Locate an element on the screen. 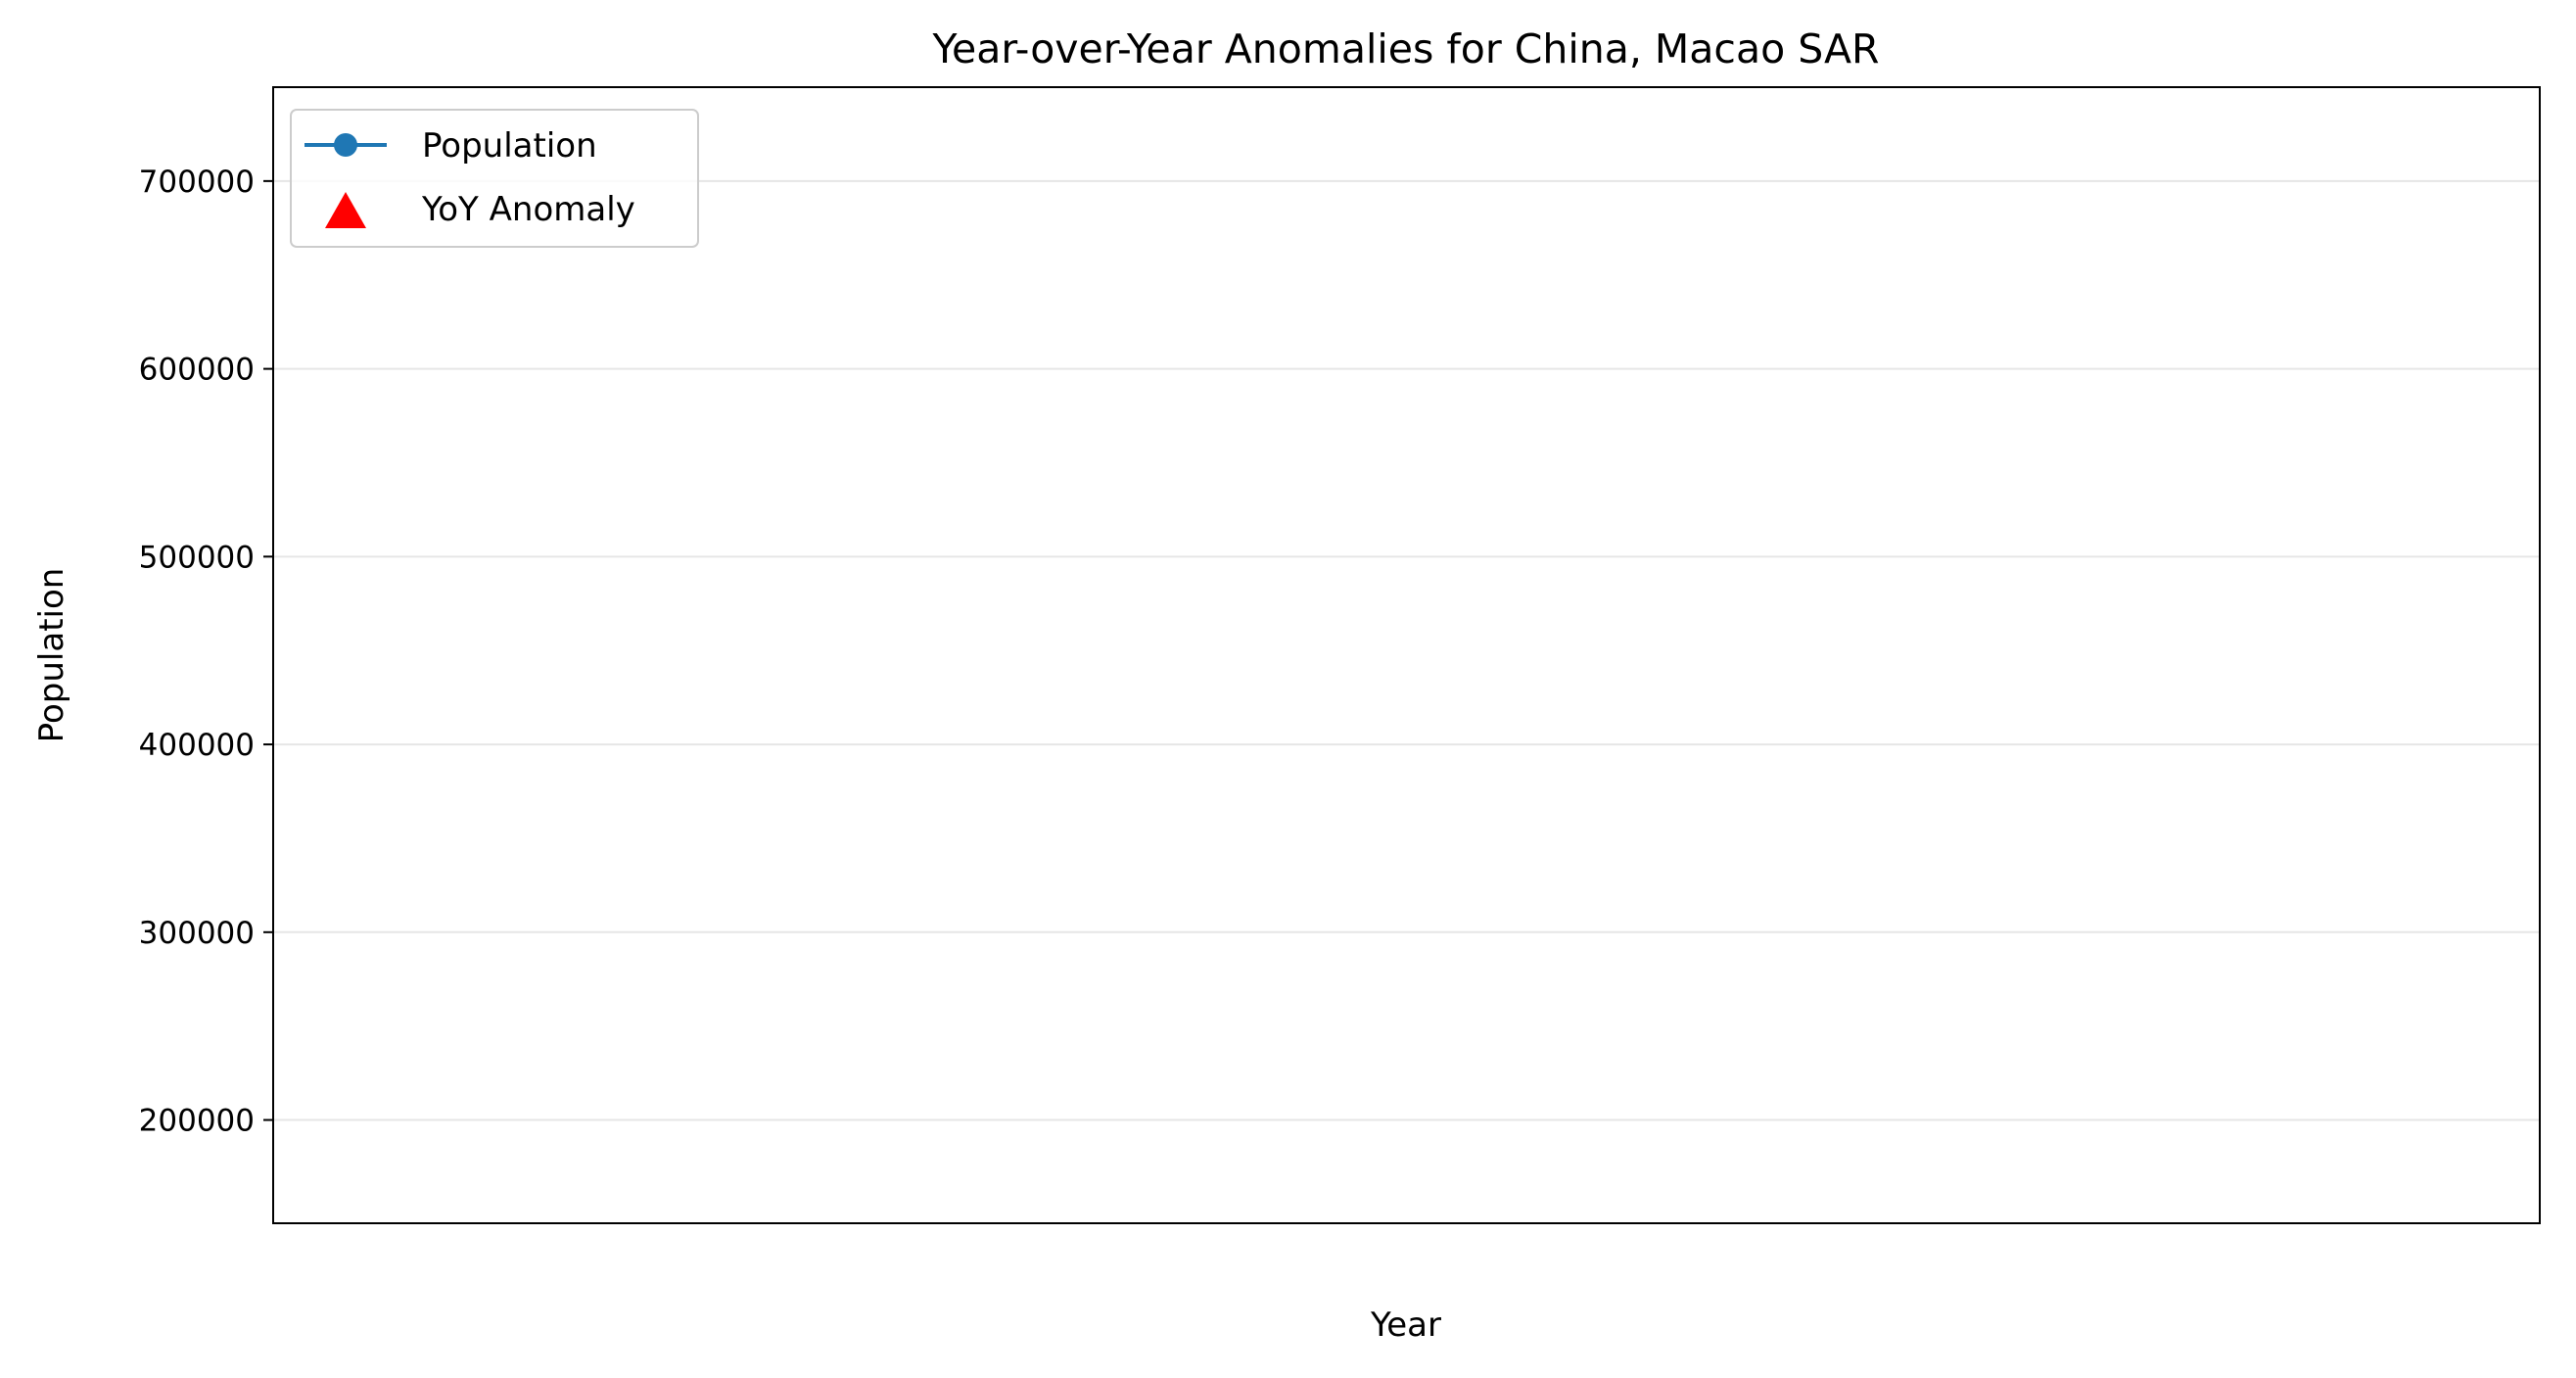 This screenshot has width=2576, height=1378. legend: Population YoY Anomaly is located at coordinates (495, 179).